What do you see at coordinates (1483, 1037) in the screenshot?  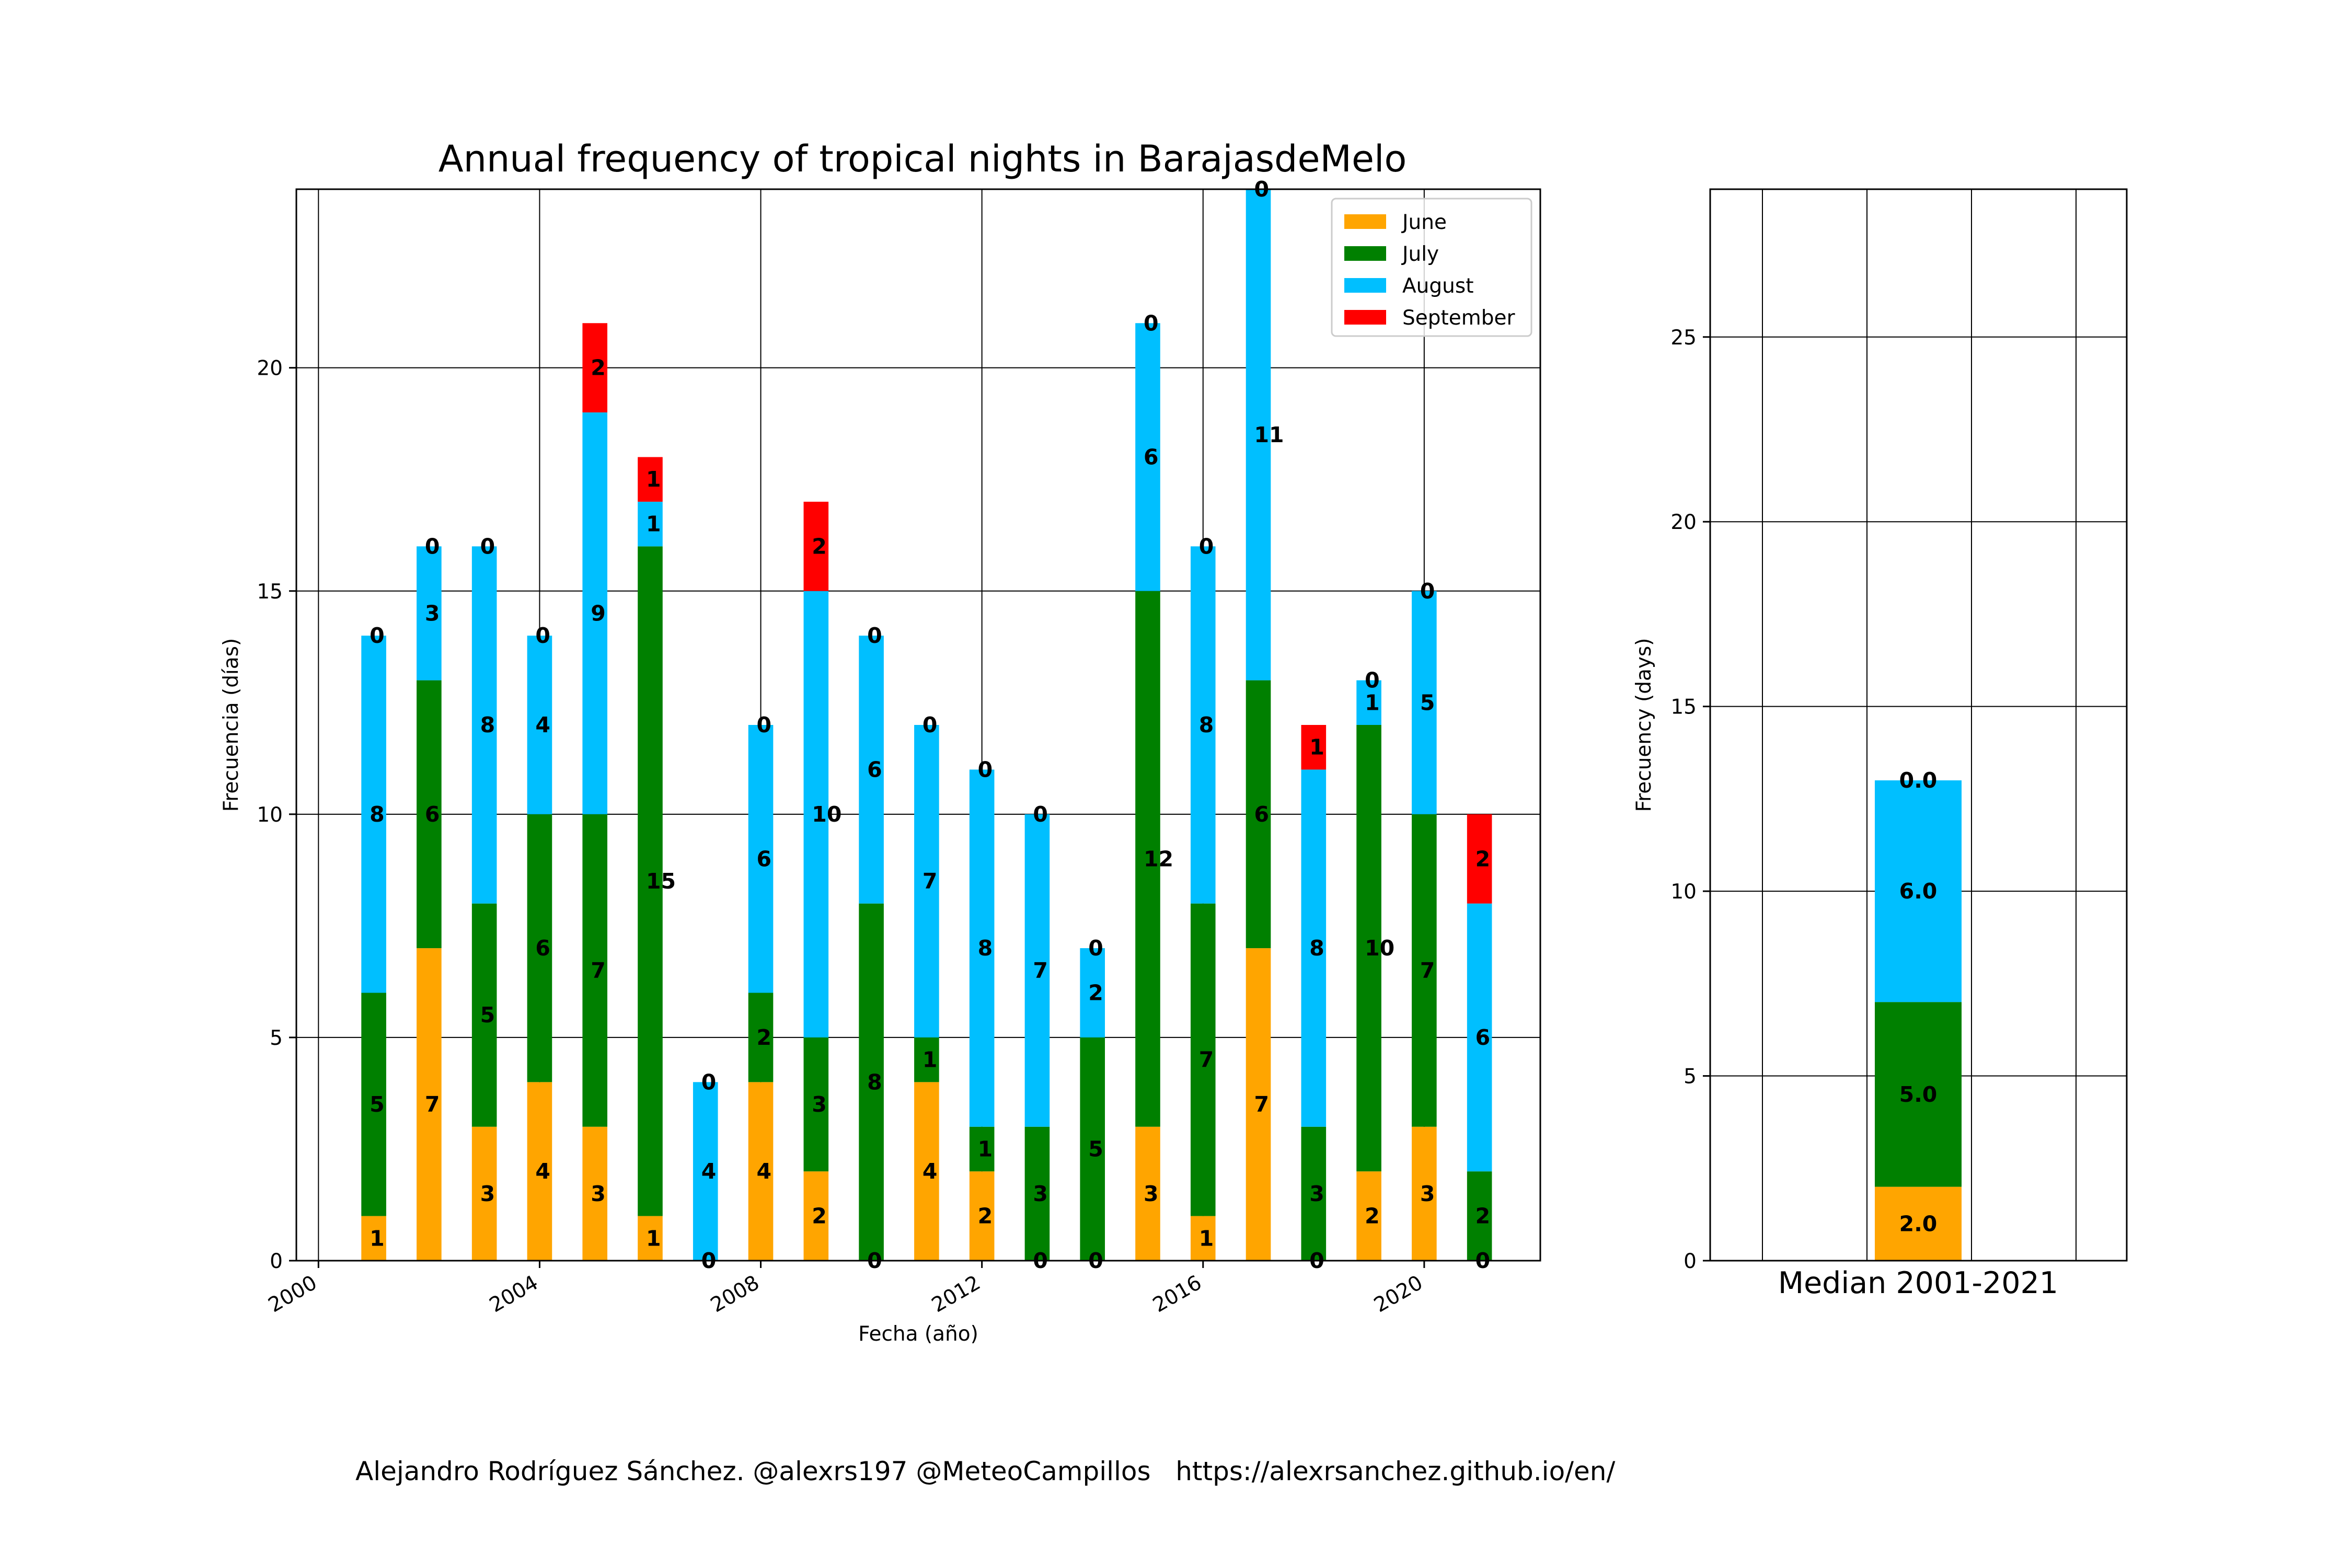 I see `bar-value-label-august-2021: 6` at bounding box center [1483, 1037].